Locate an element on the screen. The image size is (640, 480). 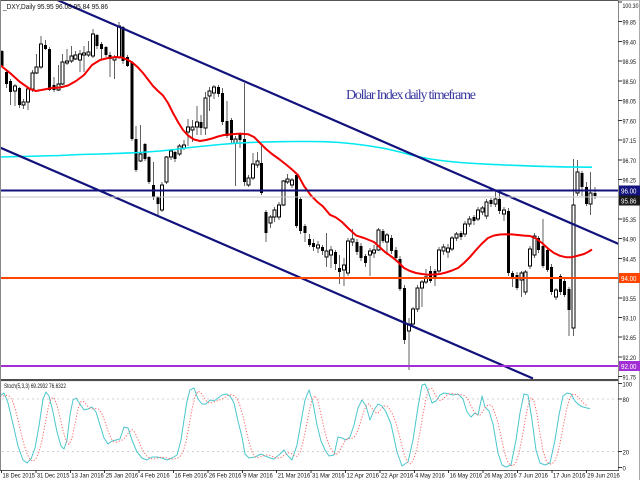
svg-text: 0 is located at coordinates (624, 469).